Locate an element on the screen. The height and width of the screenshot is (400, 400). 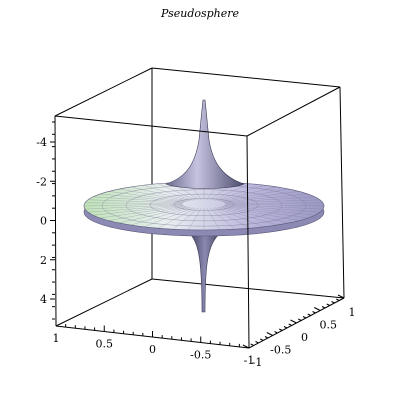
z-tick-label: -2 is located at coordinates (41, 181).